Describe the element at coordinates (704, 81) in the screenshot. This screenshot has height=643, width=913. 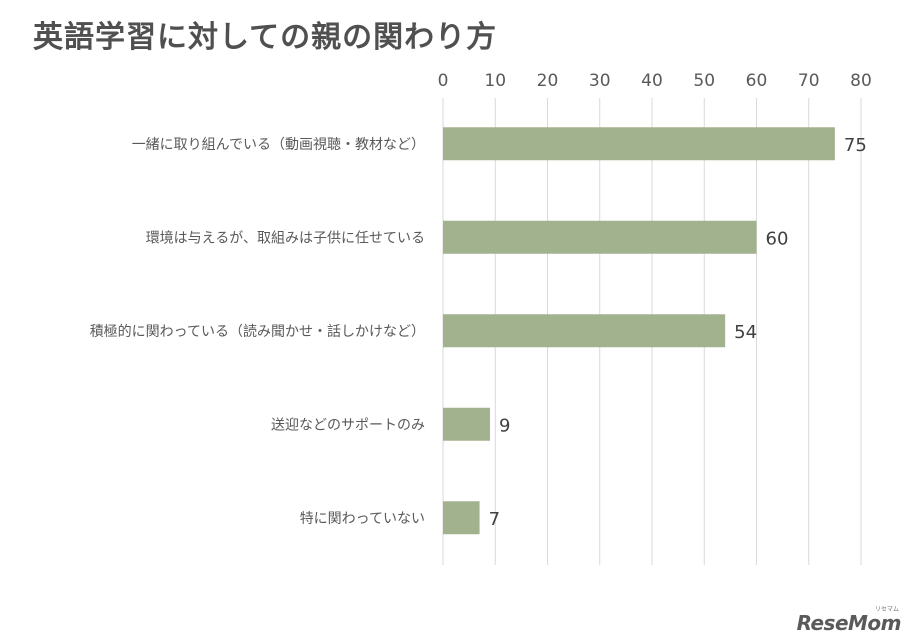
I see `x-tick-label: 50` at that location.